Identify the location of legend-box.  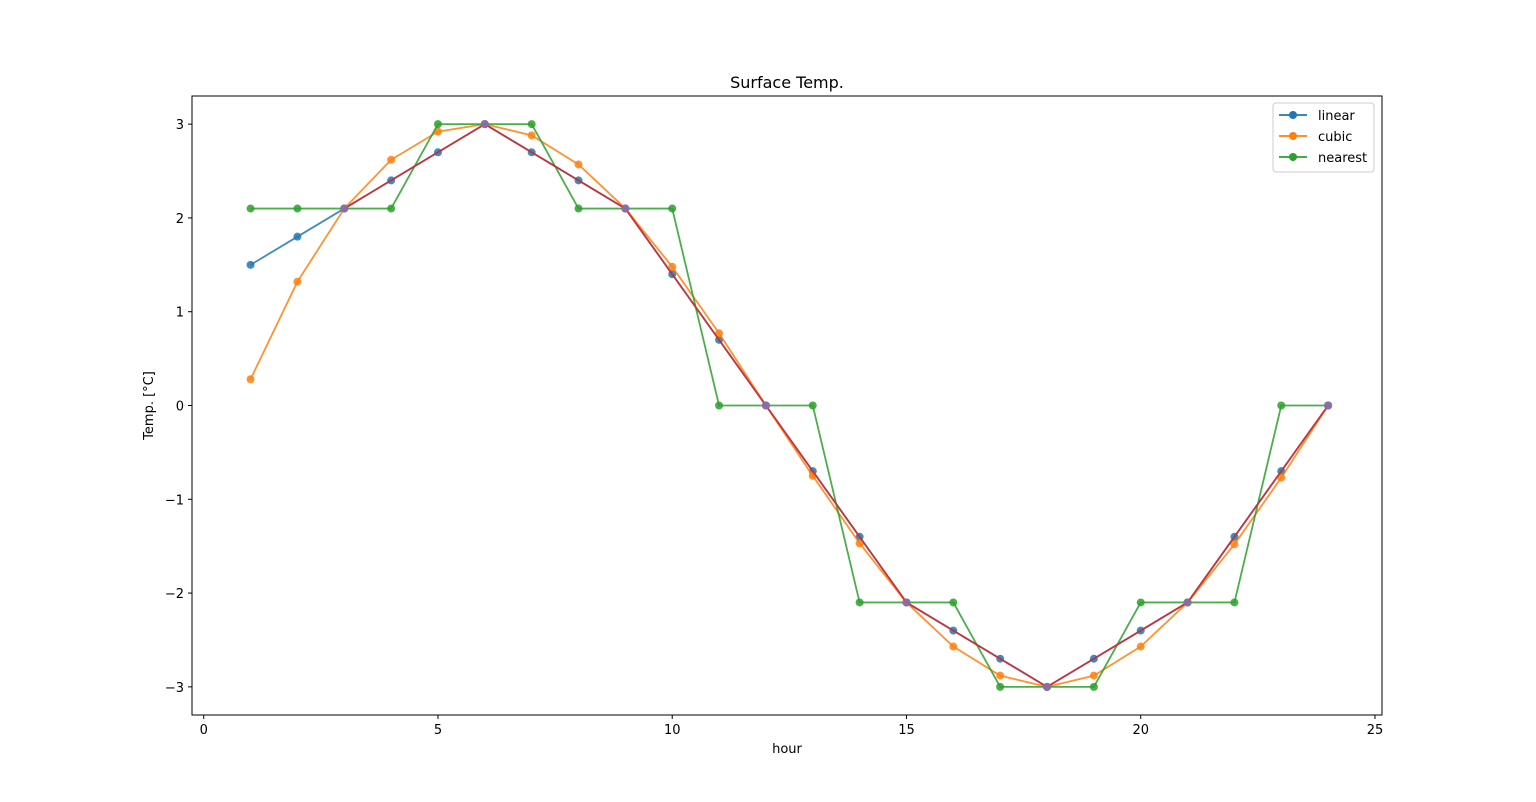
(1323, 137).